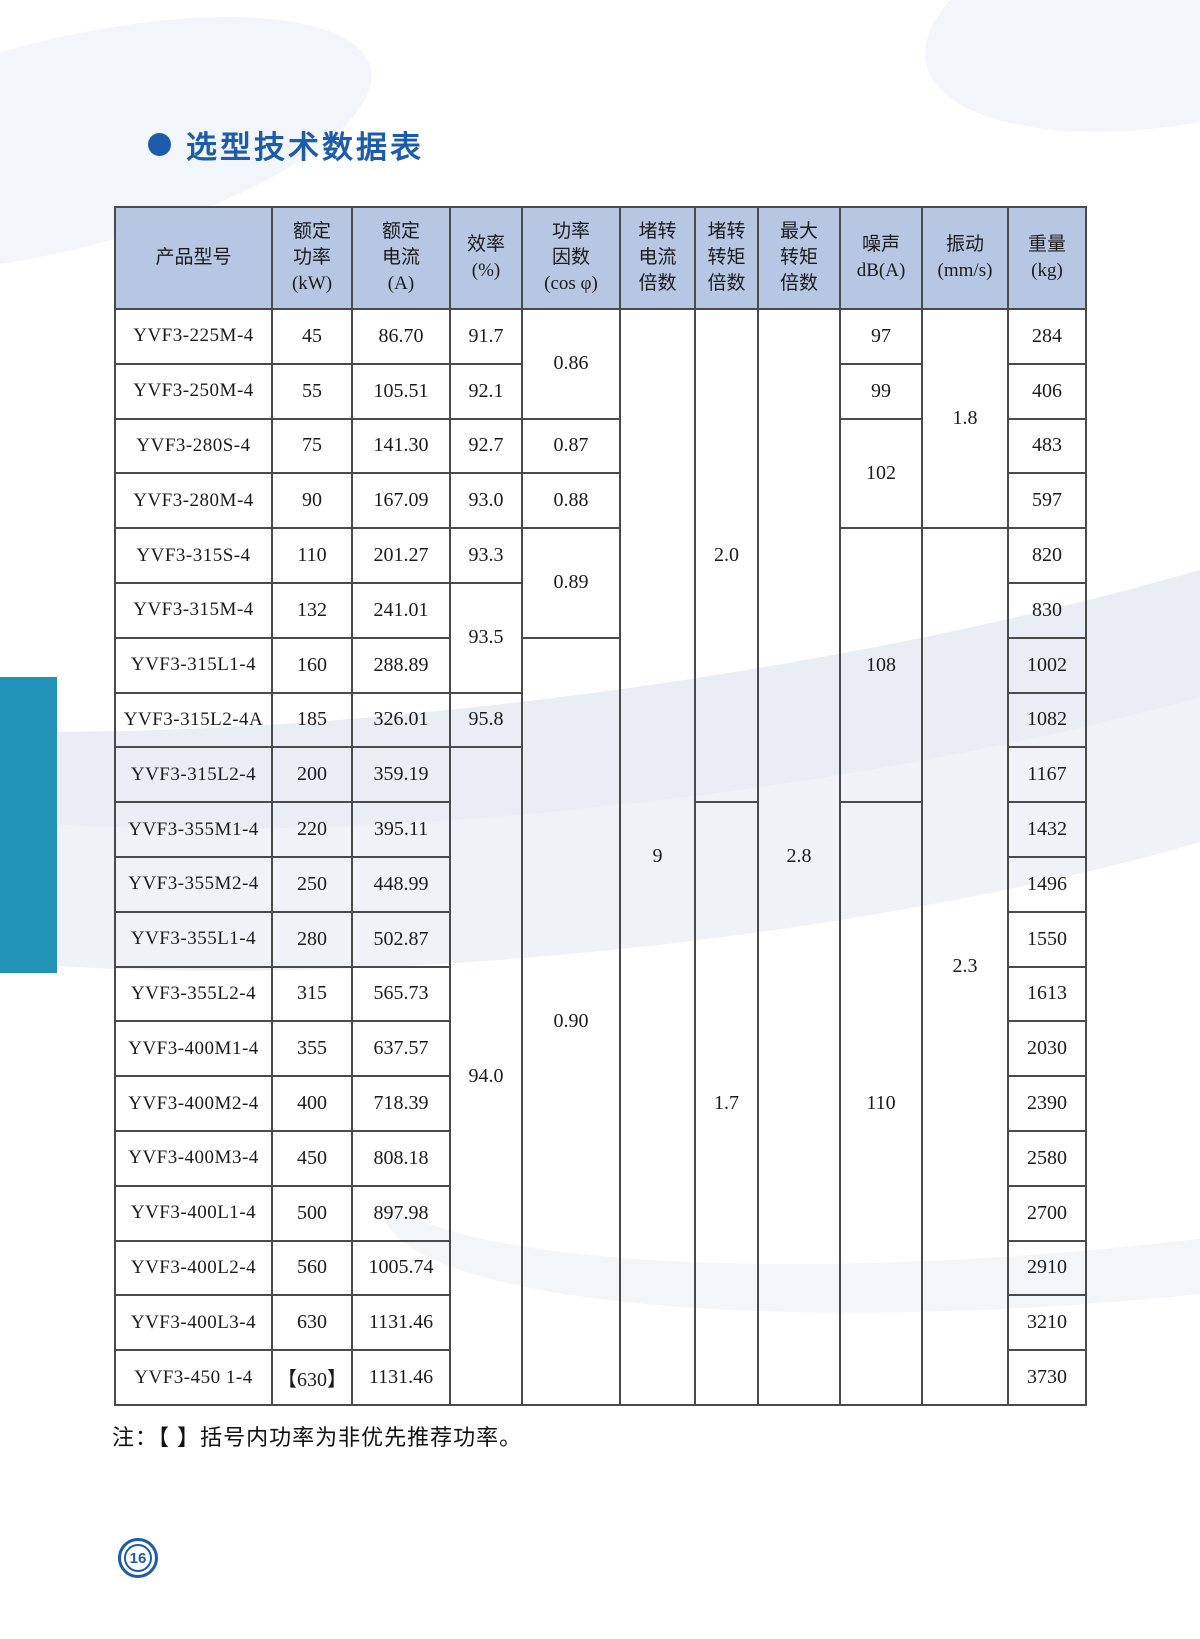  Describe the element at coordinates (600, 939) in the screenshot. I see `table-row: YVF3-355L1-4 280 502.87 1550` at that location.